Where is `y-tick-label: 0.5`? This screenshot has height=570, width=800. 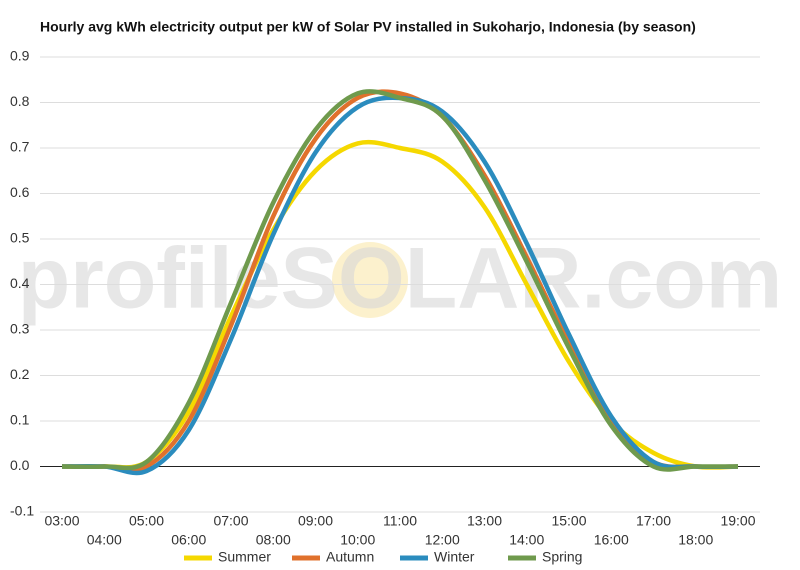 y-tick-label: 0.5 is located at coordinates (20, 238).